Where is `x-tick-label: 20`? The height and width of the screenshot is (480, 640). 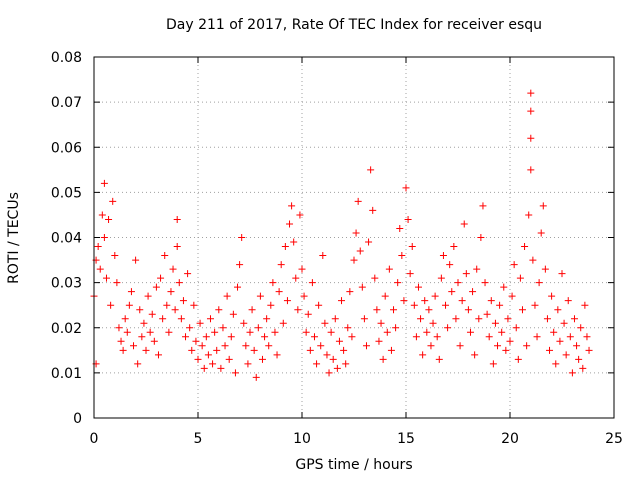
x-tick-label: 20 is located at coordinates (510, 439).